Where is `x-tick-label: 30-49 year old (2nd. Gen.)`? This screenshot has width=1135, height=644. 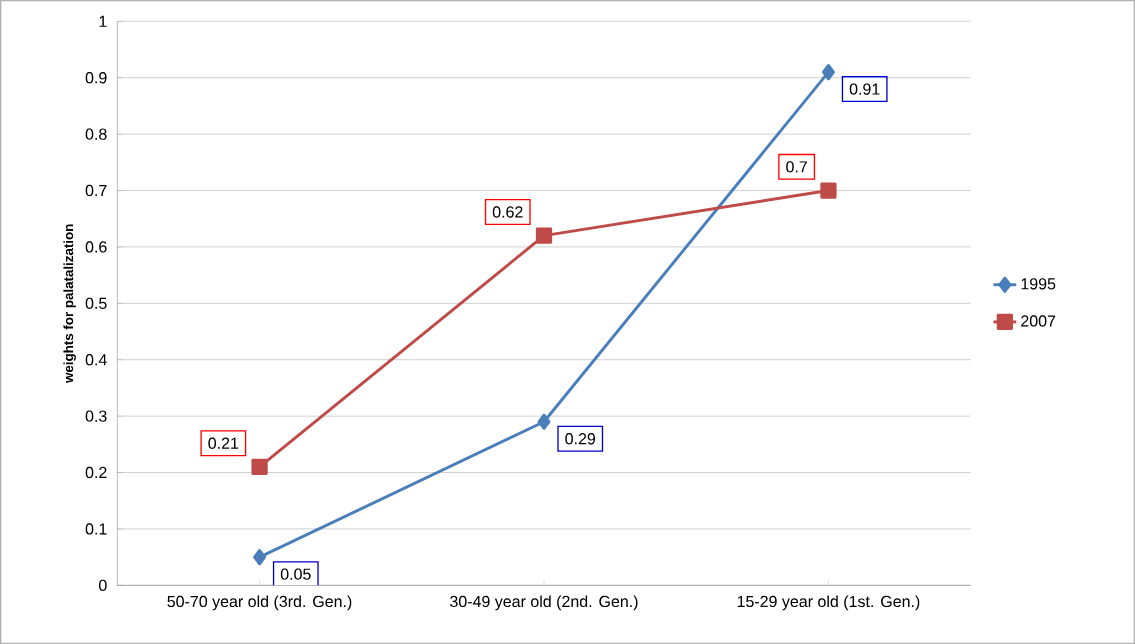 x-tick-label: 30-49 year old (2nd. Gen.) is located at coordinates (544, 603).